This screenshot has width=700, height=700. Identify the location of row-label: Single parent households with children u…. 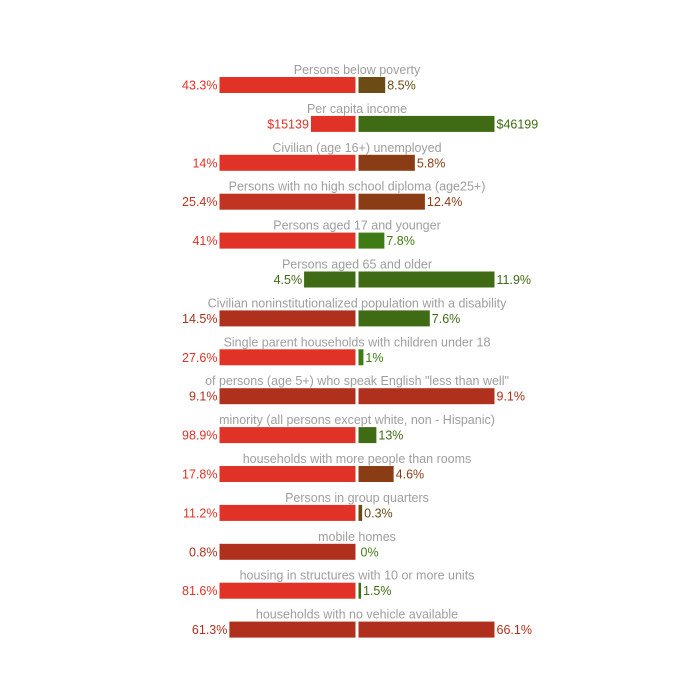
(357, 342).